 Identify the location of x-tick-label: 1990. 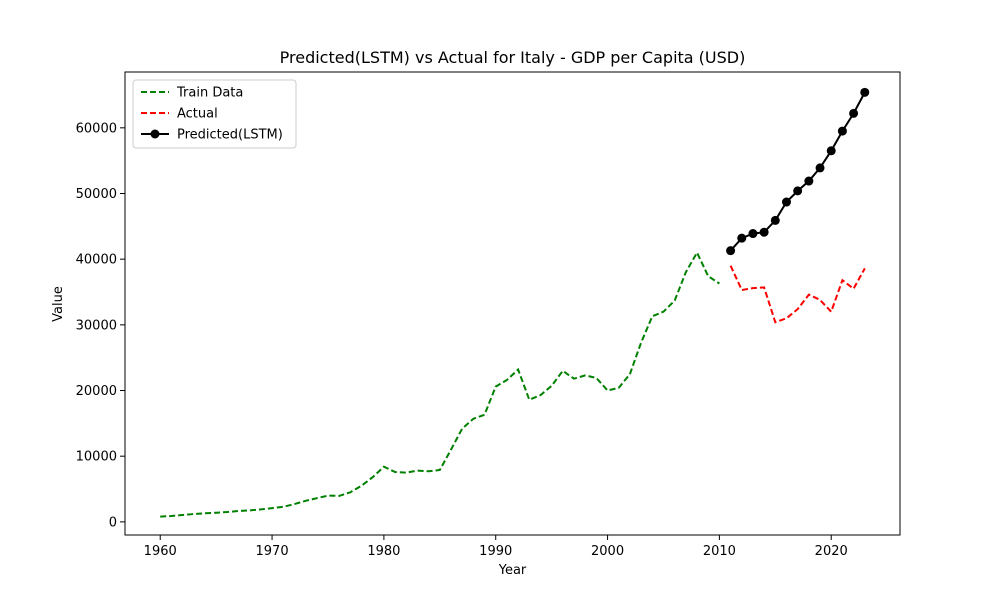
(495, 551).